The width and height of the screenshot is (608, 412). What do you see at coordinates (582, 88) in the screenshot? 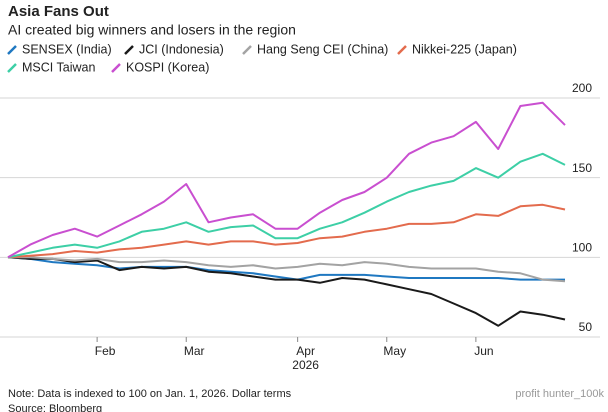
I see `y-tick-label: 200` at bounding box center [582, 88].